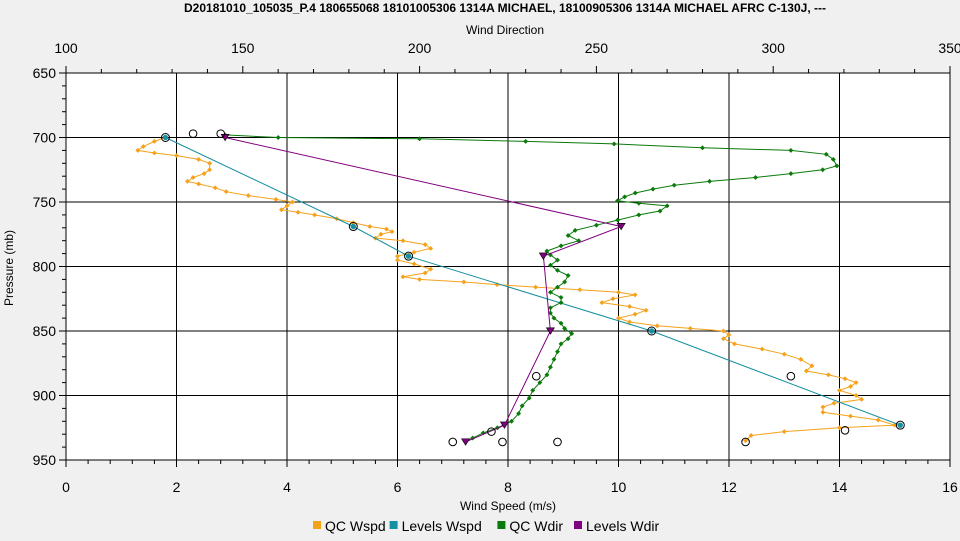  I want to click on top-tick-label: 250, so click(597, 48).